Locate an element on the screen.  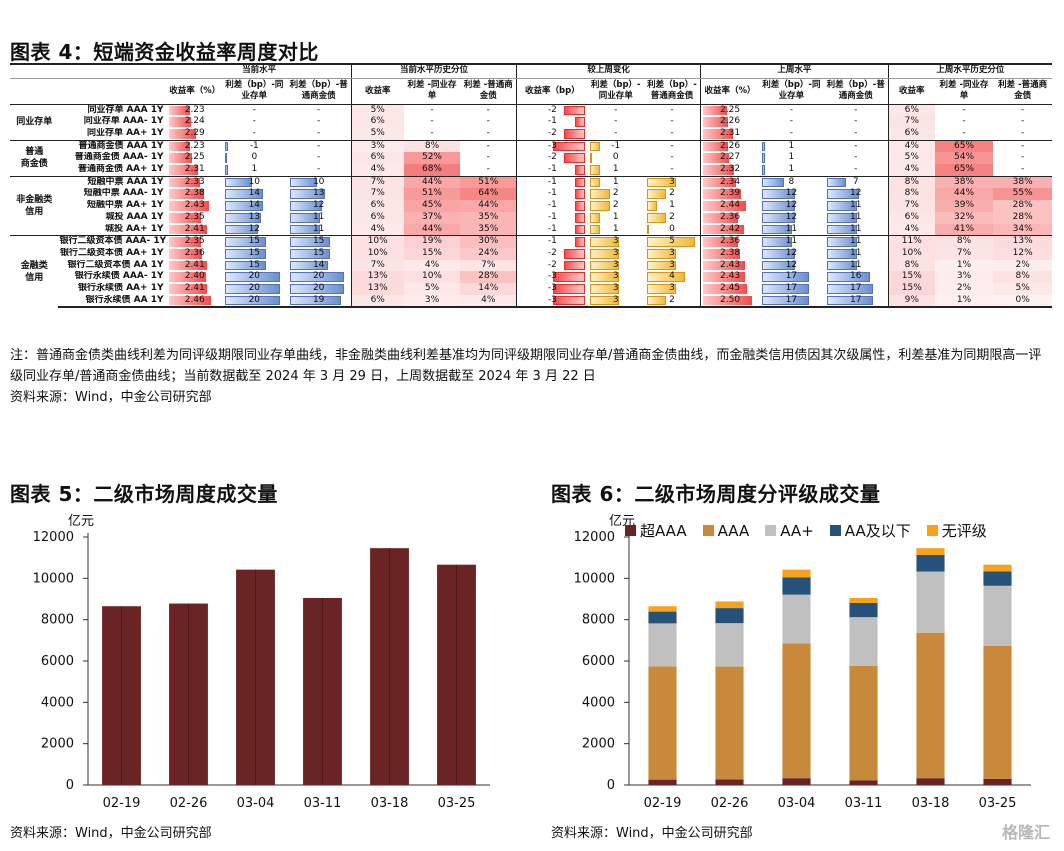
cell-value: 2.25 is located at coordinates (730, 109).